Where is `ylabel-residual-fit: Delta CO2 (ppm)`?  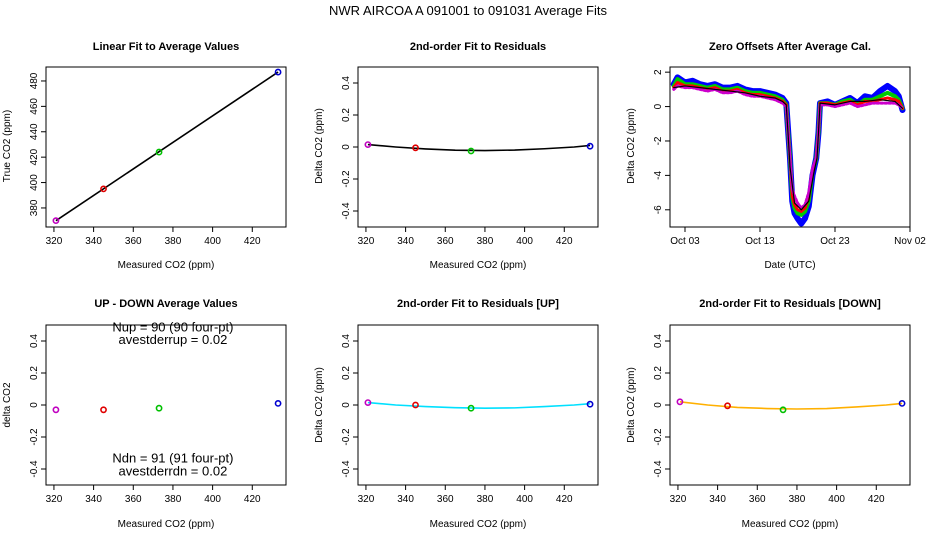 ylabel-residual-fit: Delta CO2 (ppm) is located at coordinates (319, 146).